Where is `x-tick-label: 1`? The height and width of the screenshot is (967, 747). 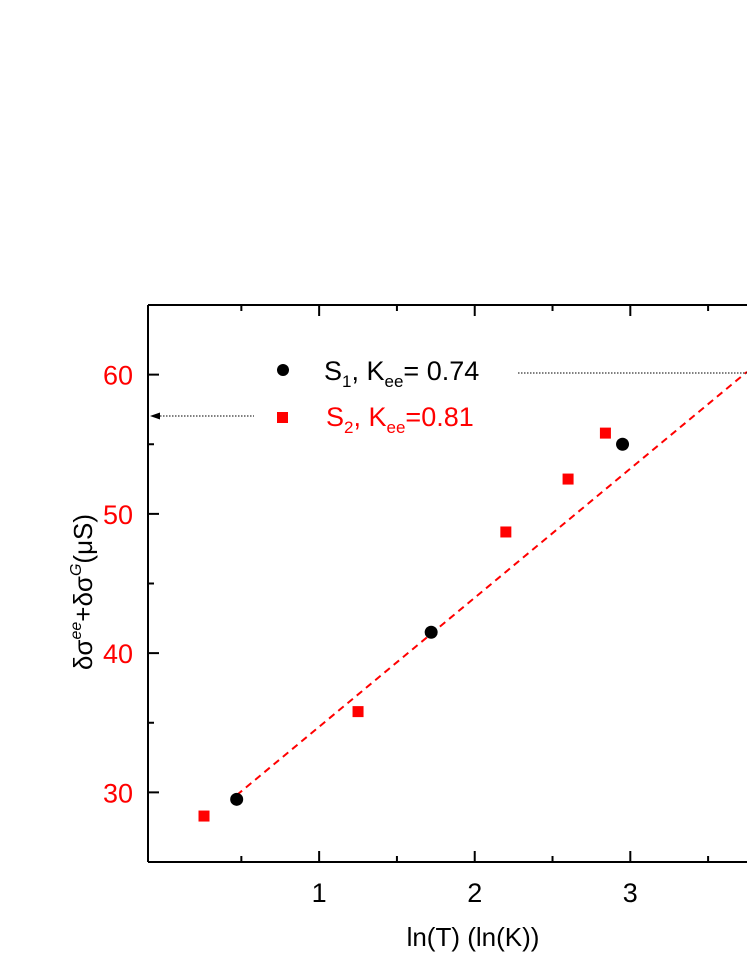
x-tick-label: 1 is located at coordinates (319, 893).